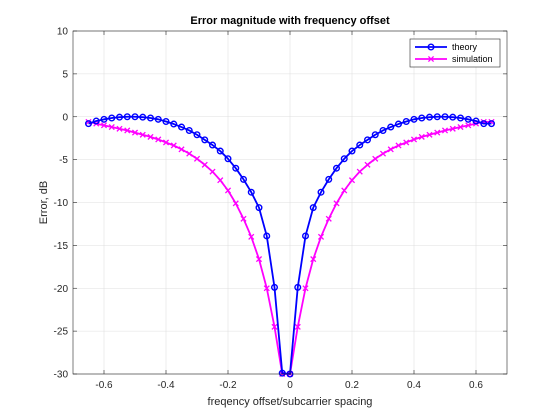 This screenshot has width=560, height=420. What do you see at coordinates (104, 385) in the screenshot?
I see `x-tick-label: -0.6` at bounding box center [104, 385].